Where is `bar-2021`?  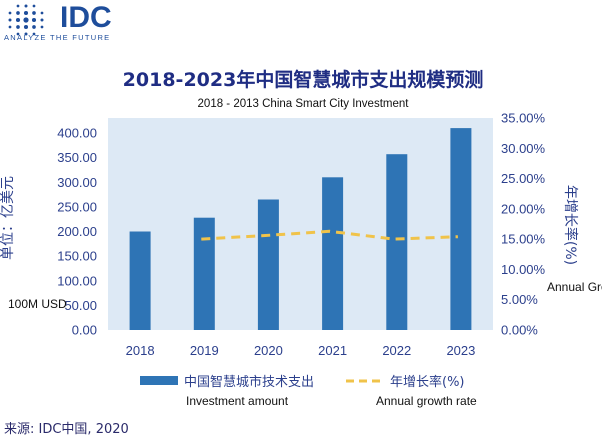 bar-2021 is located at coordinates (333, 253).